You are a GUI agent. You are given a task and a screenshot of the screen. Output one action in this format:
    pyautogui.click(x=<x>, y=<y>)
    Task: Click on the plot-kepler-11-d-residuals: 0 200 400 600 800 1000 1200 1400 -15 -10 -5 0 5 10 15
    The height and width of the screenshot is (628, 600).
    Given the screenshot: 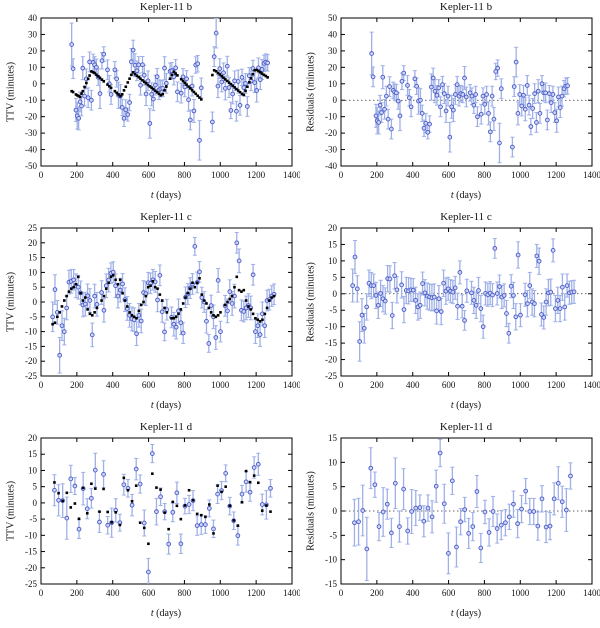 What is the action you would take?
    pyautogui.click(x=462, y=515)
    